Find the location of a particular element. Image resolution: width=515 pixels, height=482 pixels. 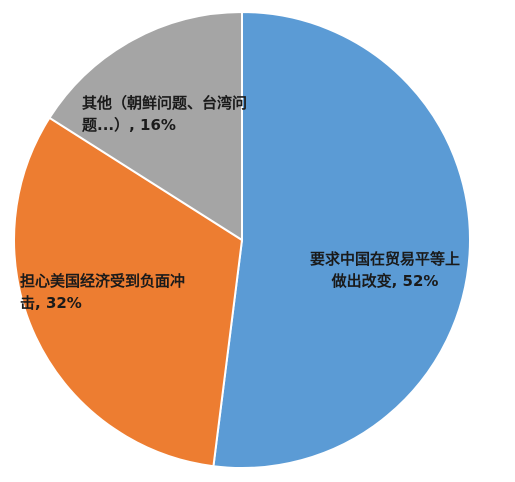

category-label: 担心美国经济受到负面冲击, is located at coordinates (103, 292).